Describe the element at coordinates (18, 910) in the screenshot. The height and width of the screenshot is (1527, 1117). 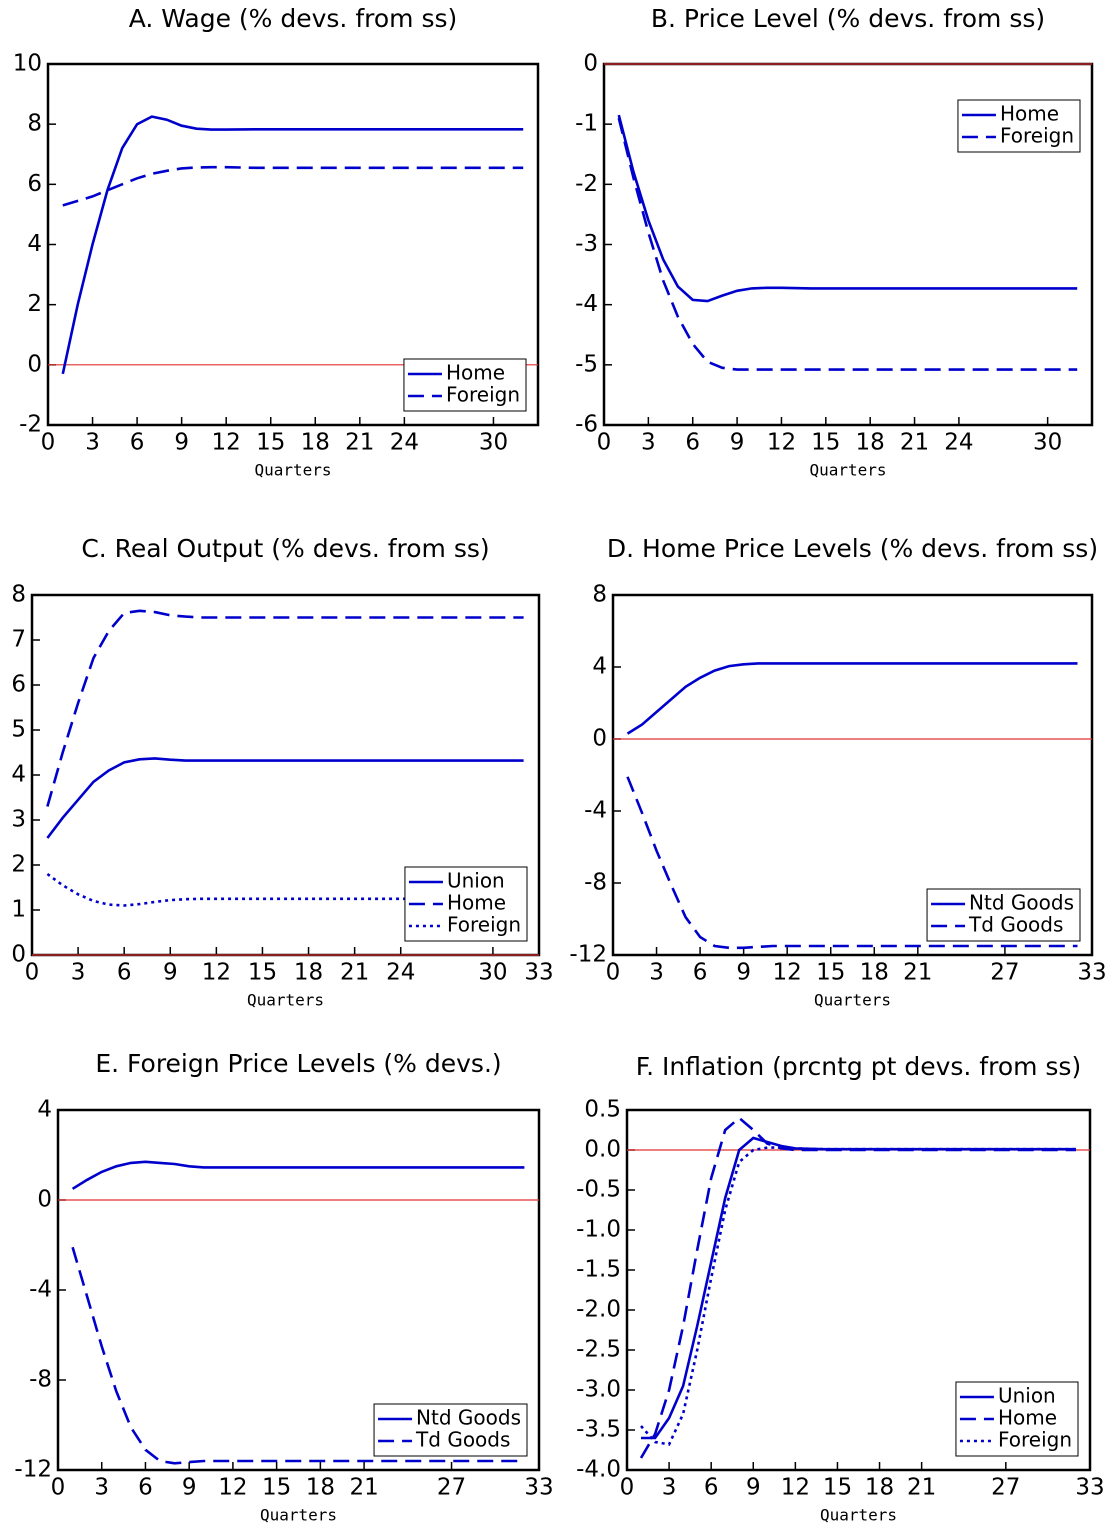
I see `y-tick-label: 1` at that location.